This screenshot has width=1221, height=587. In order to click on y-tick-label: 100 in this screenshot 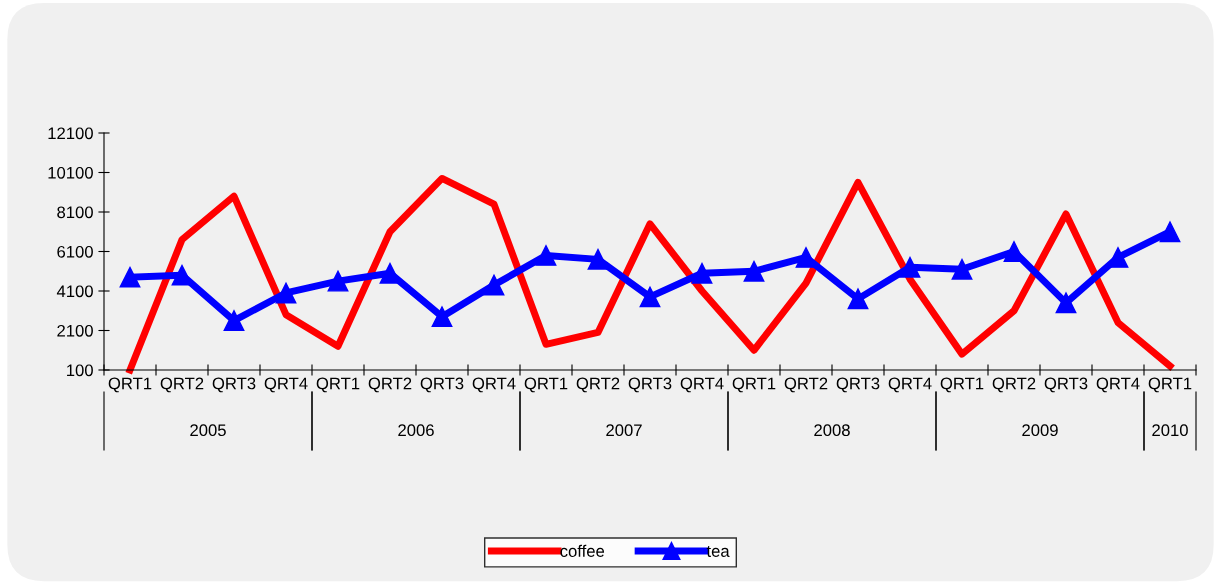, I will do `click(80, 370)`.